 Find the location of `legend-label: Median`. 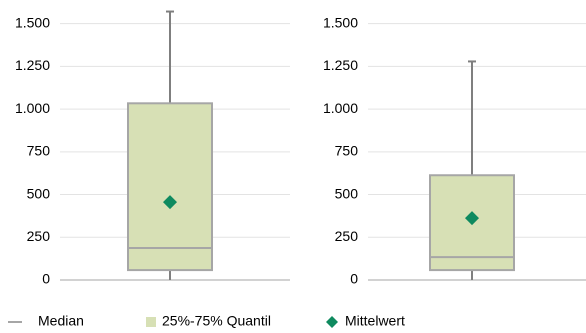

legend-label: Median is located at coordinates (61, 321).